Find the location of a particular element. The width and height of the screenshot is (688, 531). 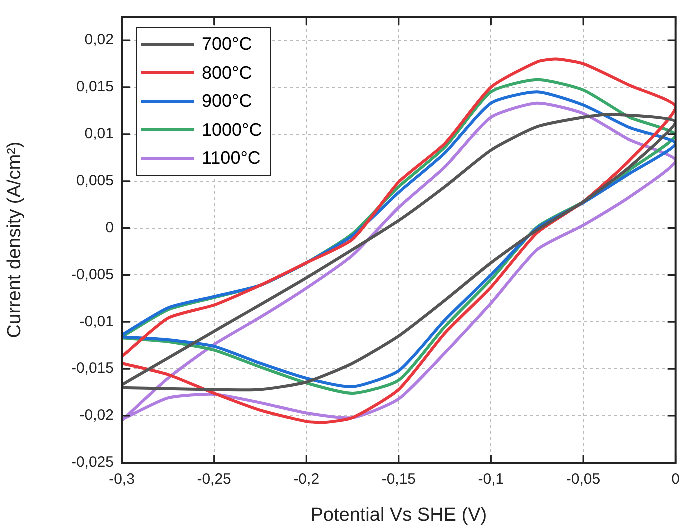

legend-label: 1100°C is located at coordinates (231, 158).